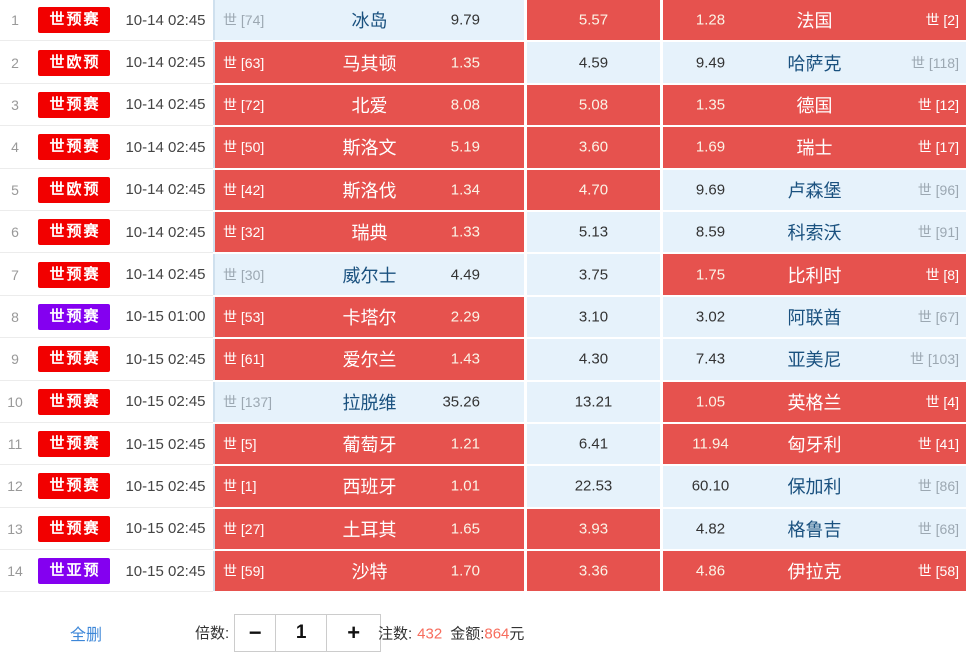  I want to click on away-team-name: 匈牙利, so click(814, 445).